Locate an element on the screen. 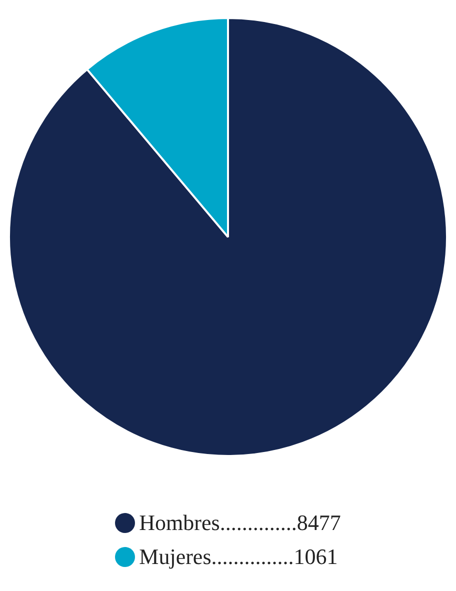  data-label: 8477 is located at coordinates (318, 523).